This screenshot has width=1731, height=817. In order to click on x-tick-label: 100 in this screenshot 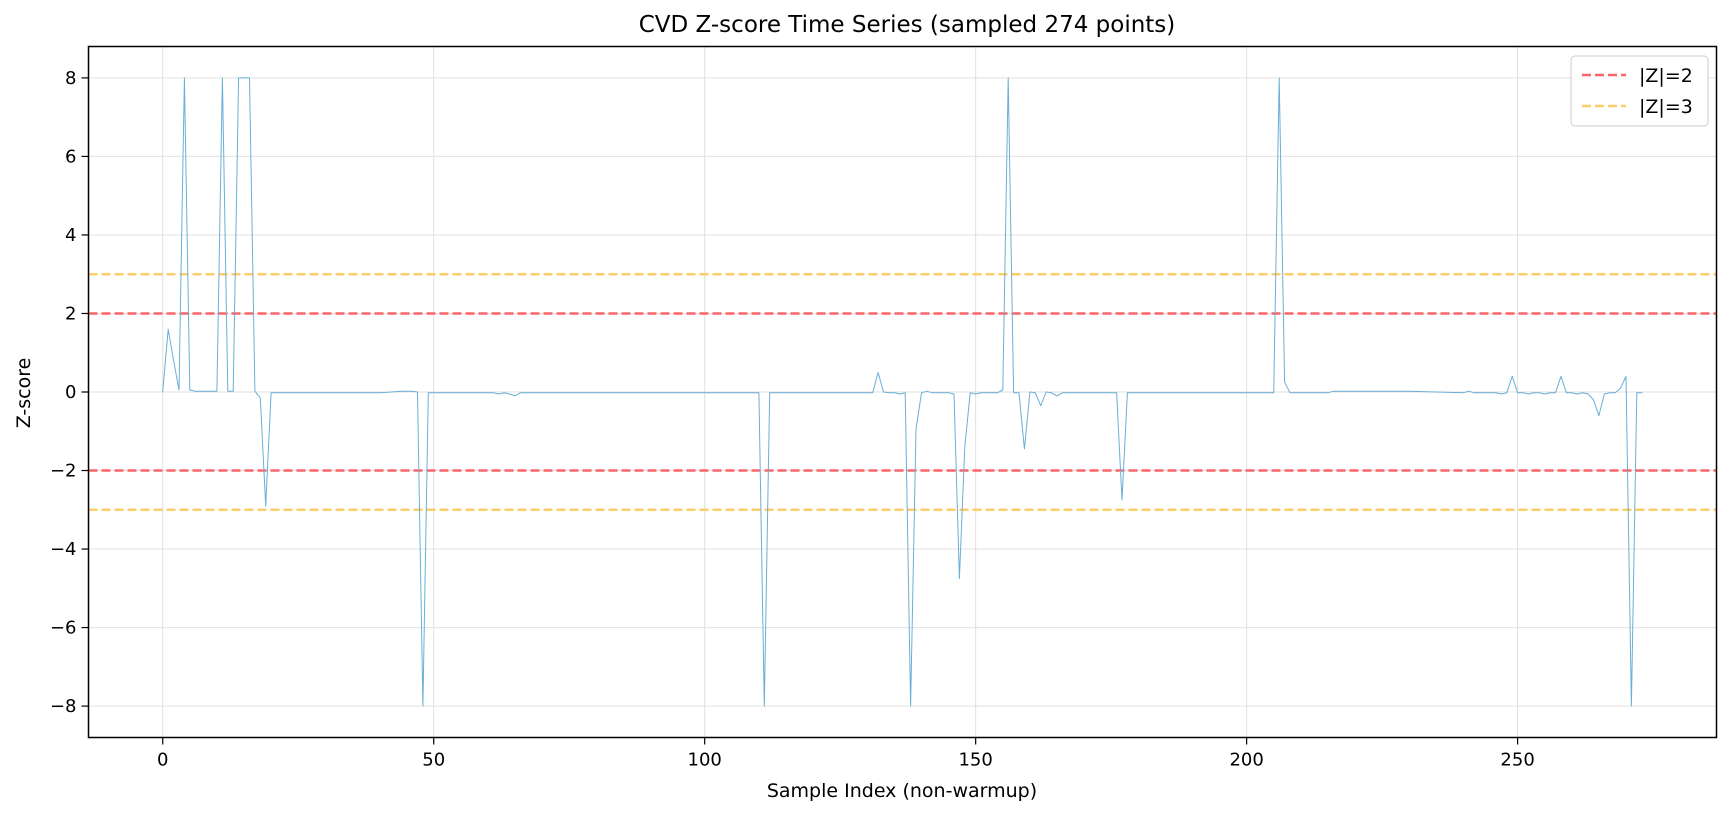, I will do `click(705, 760)`.